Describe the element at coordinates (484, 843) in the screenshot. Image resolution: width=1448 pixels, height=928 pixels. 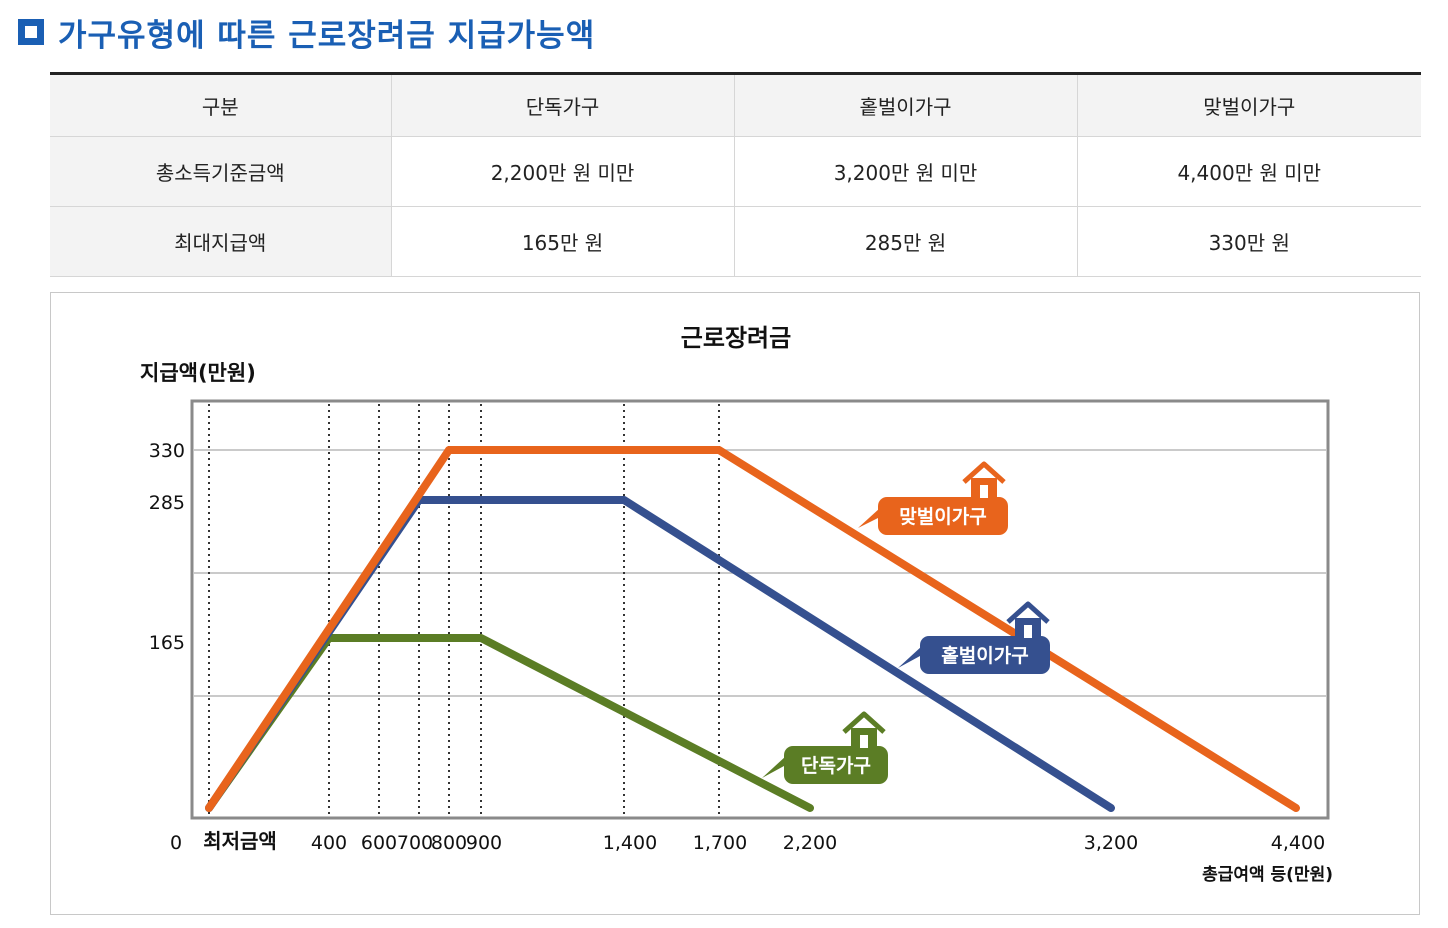
I see `x-tick-label: 900` at that location.